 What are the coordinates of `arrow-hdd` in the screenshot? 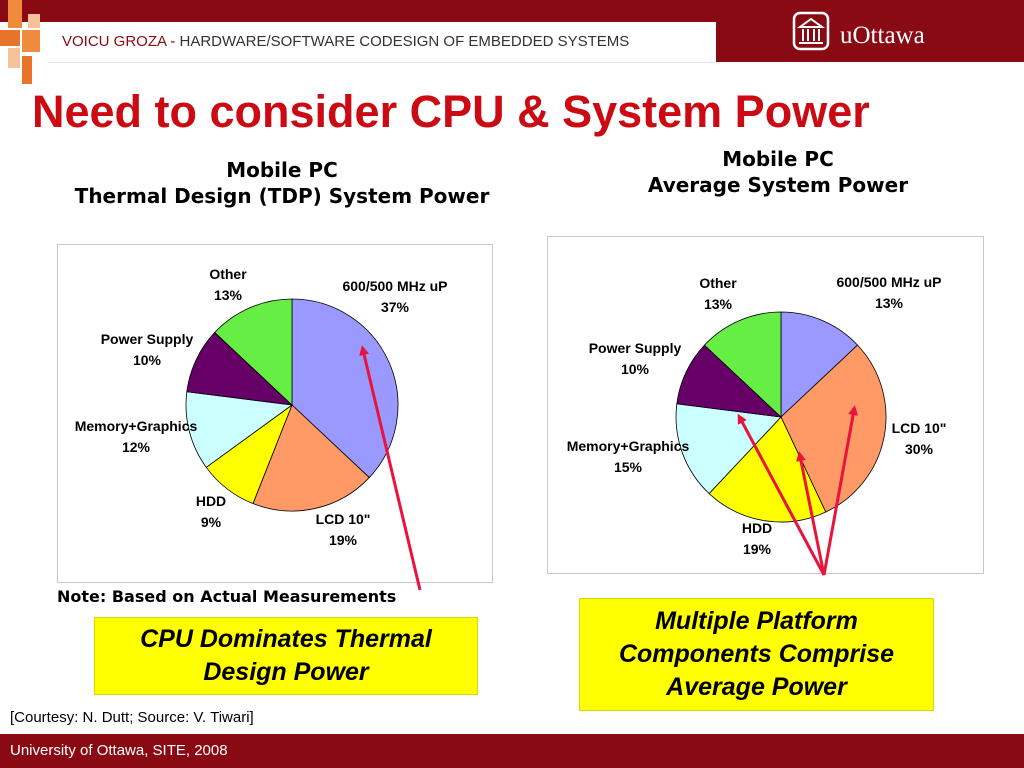 It's located at (811, 513).